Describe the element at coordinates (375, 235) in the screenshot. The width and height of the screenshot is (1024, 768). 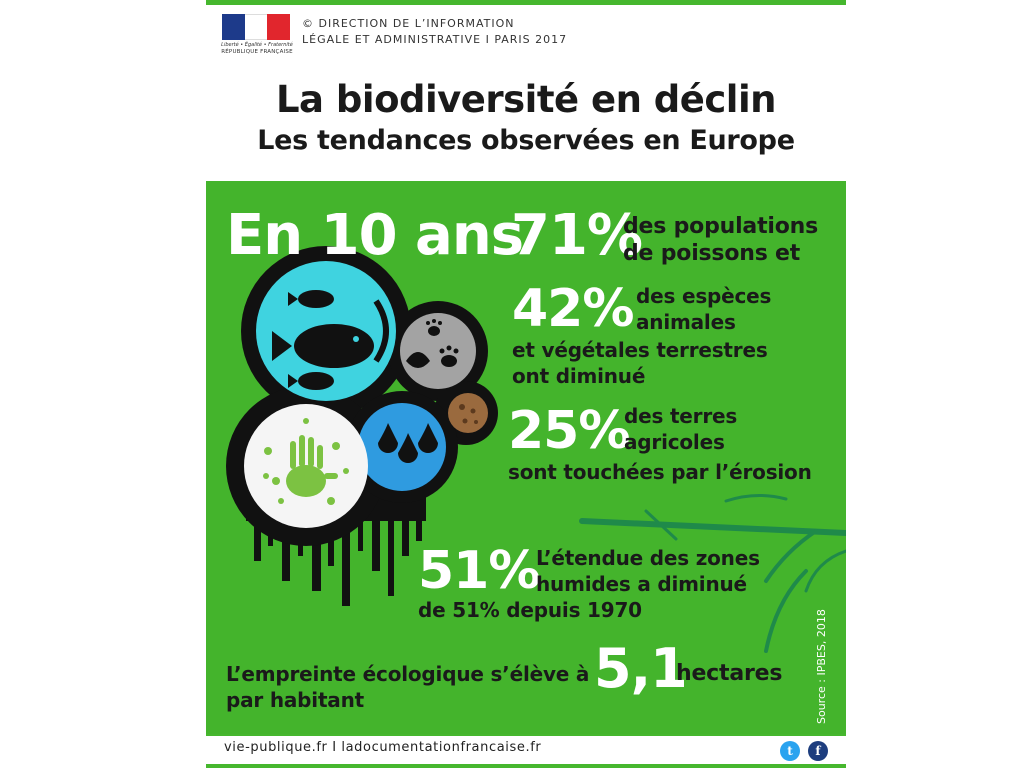
I see `lead-text: En 10 ans` at that location.